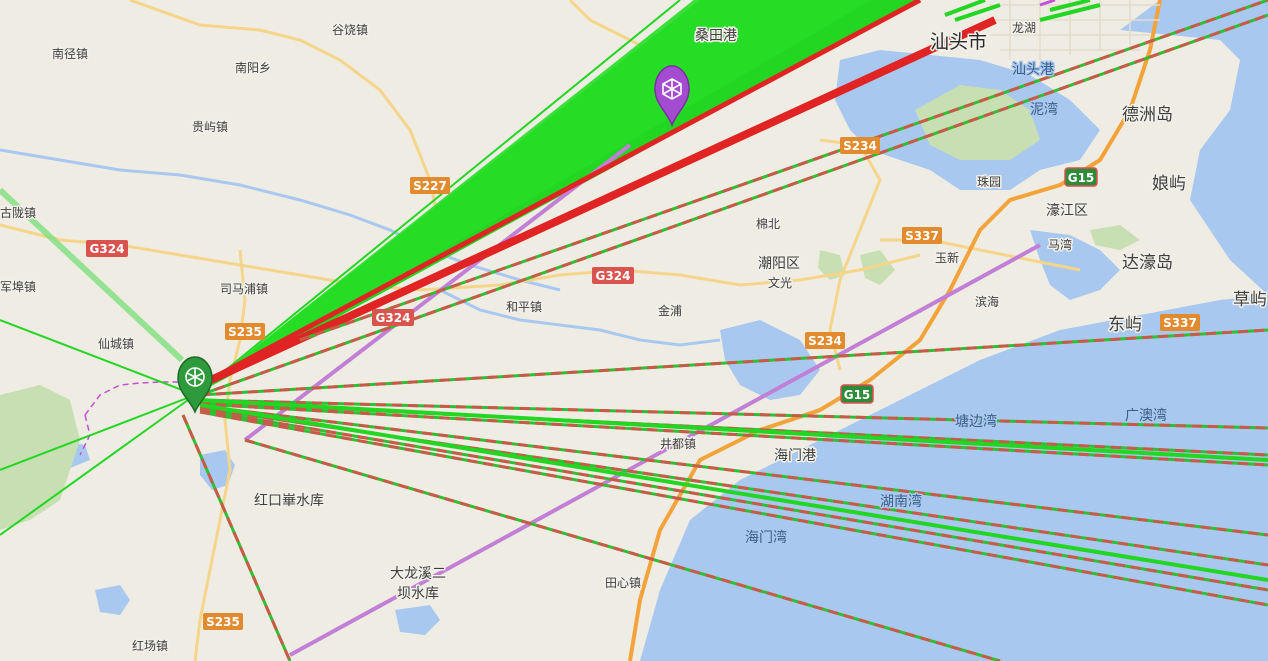 This screenshot has height=661, width=1268. What do you see at coordinates (70, 53) in the screenshot?
I see `place-nanjing-zhen: 南径镇` at bounding box center [70, 53].